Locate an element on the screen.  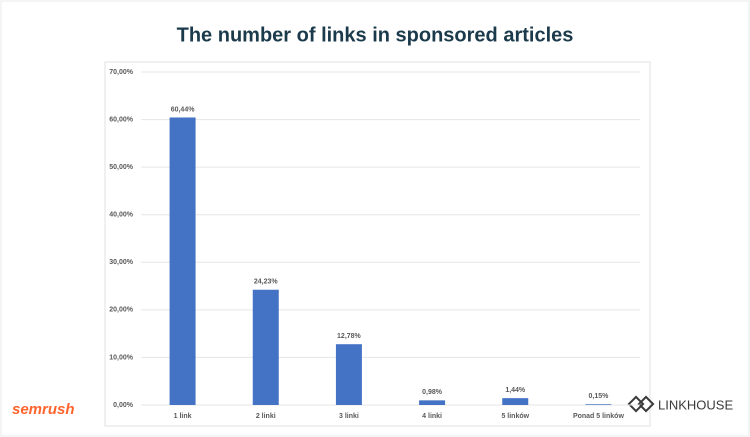
value-label: 12,78% is located at coordinates (349, 336).